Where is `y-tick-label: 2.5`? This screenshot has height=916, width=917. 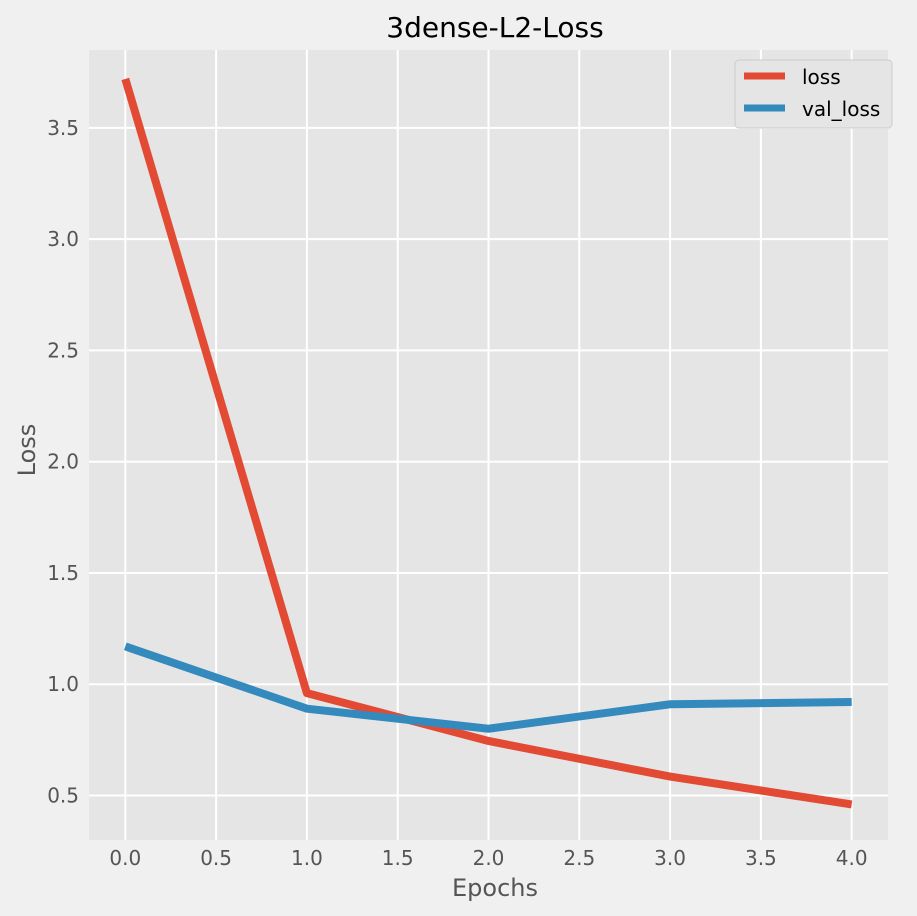
y-tick-label: 2.5 is located at coordinates (63, 350).